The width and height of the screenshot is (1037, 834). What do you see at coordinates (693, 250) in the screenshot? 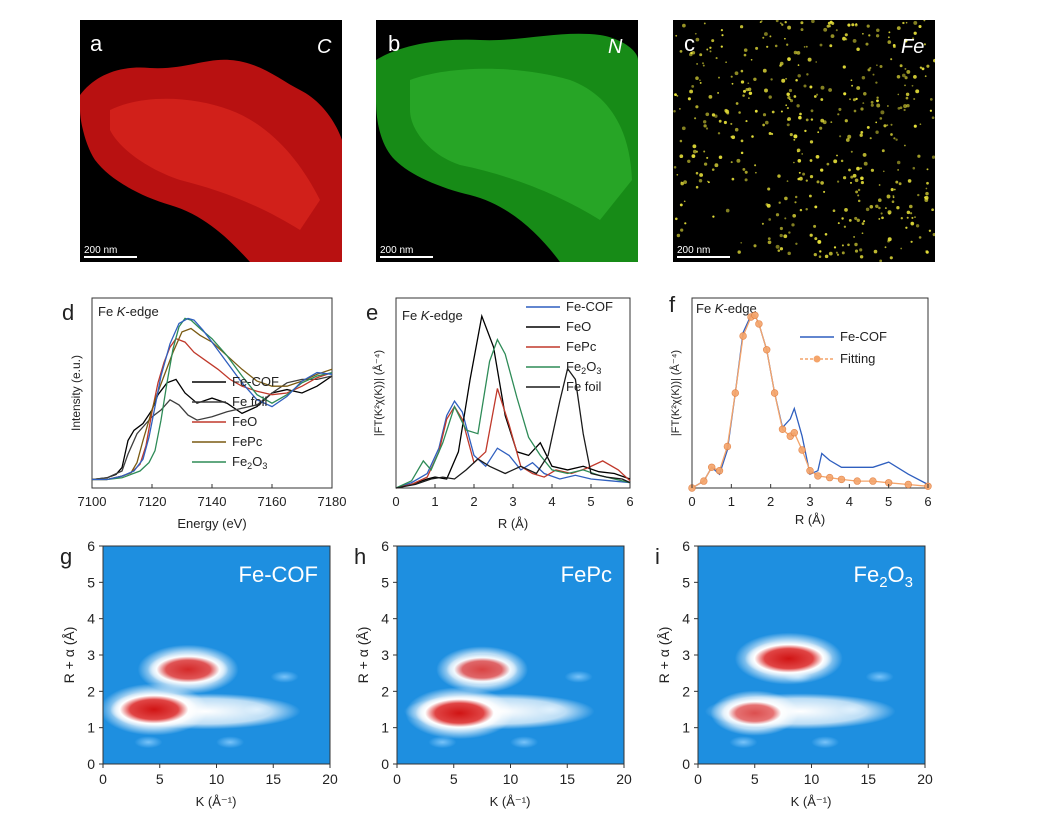
I see `scale-bar-label: 200 nm` at bounding box center [693, 250].